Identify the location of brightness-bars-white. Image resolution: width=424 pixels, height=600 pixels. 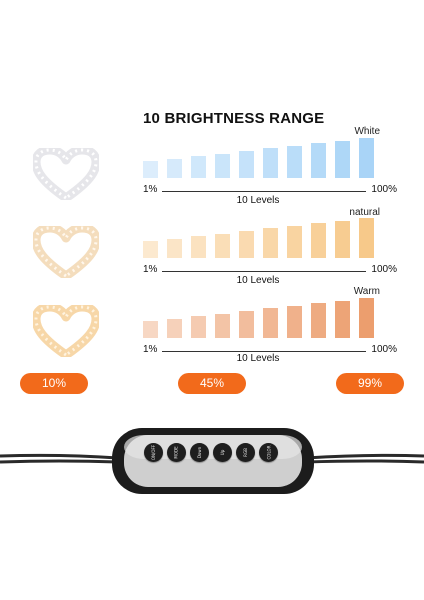
(263, 158).